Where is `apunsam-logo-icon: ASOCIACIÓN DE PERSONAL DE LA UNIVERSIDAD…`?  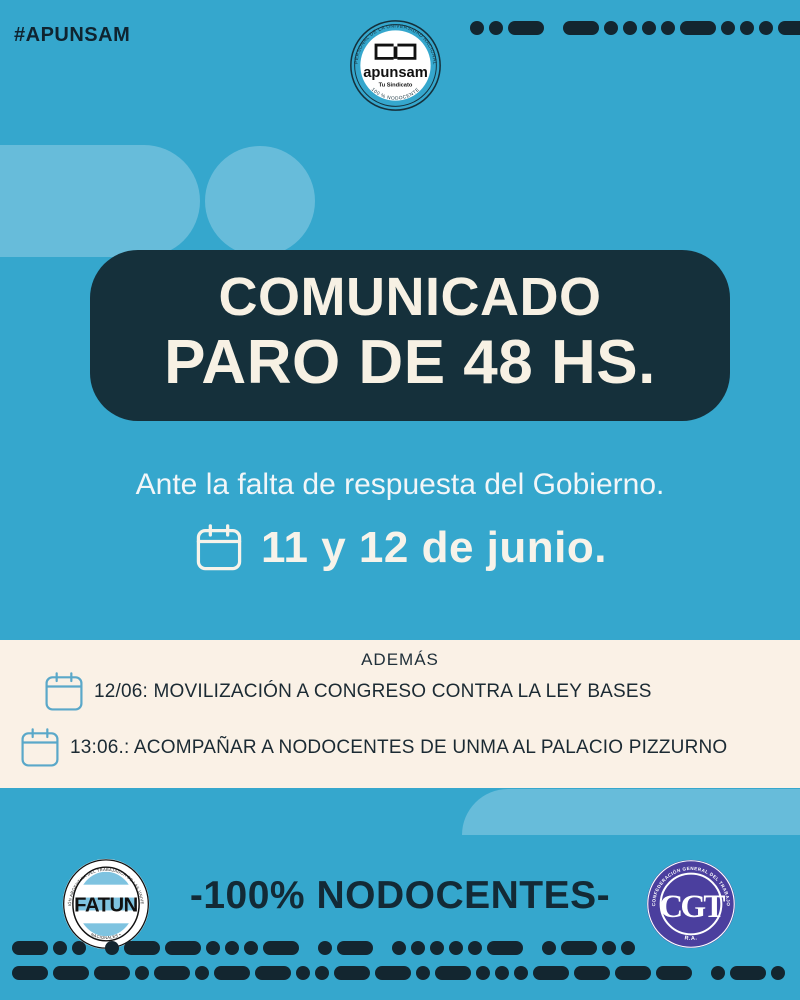
apunsam-logo-icon: ASOCIACIÓN DE PERSONAL DE LA UNIVERSIDAD… is located at coordinates (394, 62).